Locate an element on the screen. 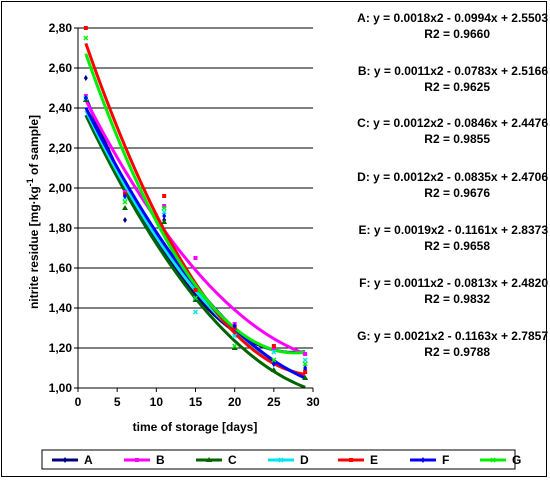 The height and width of the screenshot is (480, 550). legend-label-a: A is located at coordinates (88, 460).